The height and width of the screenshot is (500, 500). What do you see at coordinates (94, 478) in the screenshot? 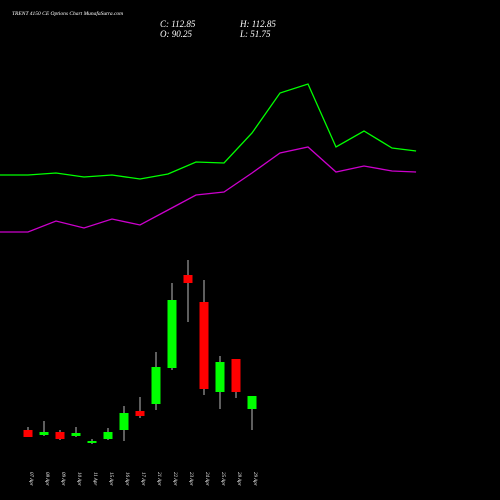
I see `x-tick-label: 11 Apr` at bounding box center [94, 478].